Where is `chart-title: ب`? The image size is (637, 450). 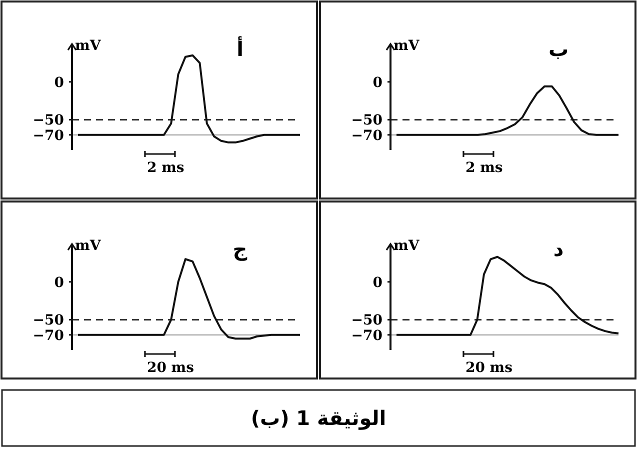
chart-title: ب is located at coordinates (558, 49).